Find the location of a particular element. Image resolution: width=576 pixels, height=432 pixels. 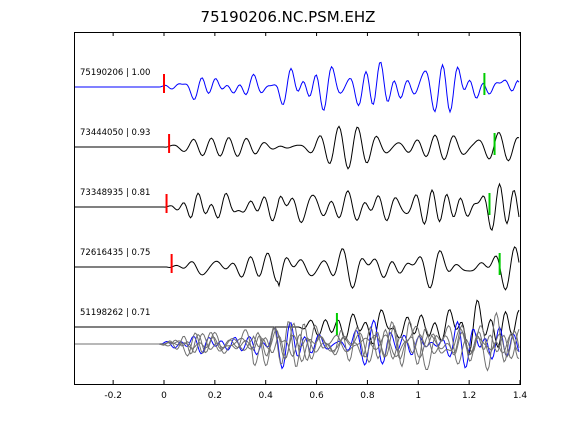

trace-label-4: 72616435 | 0.75 is located at coordinates (115, 253).